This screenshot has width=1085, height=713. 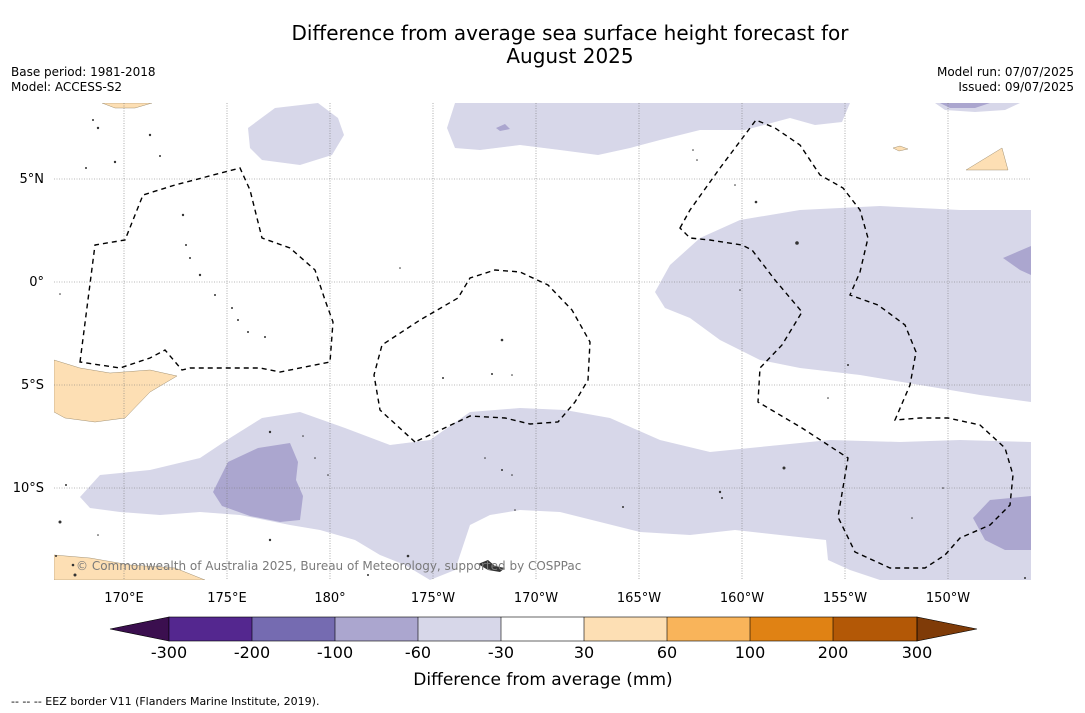 What do you see at coordinates (32, 179) in the screenshot?
I see `lat-label: 5°N` at bounding box center [32, 179].